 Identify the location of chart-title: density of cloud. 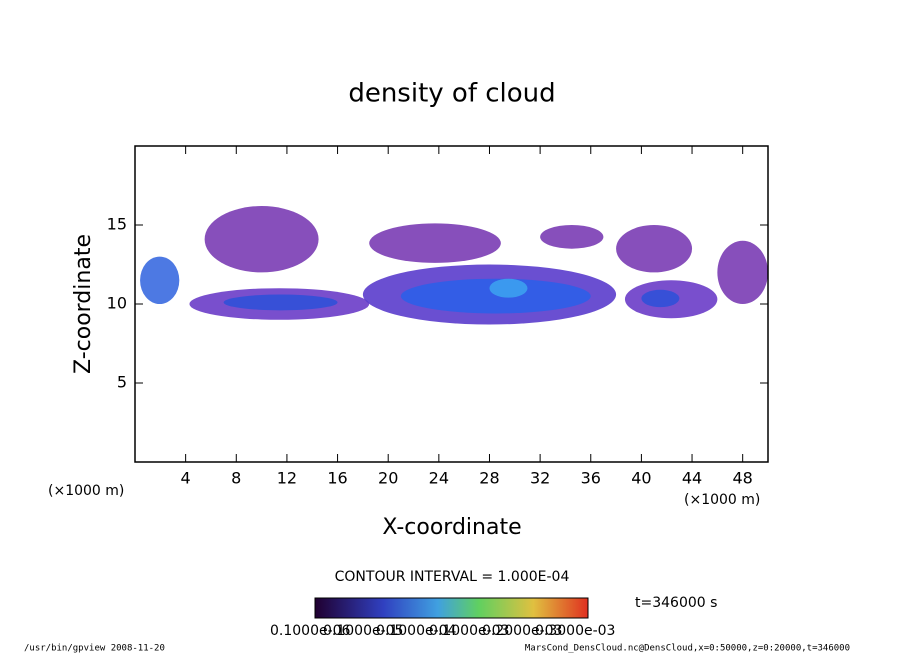
(451, 94).